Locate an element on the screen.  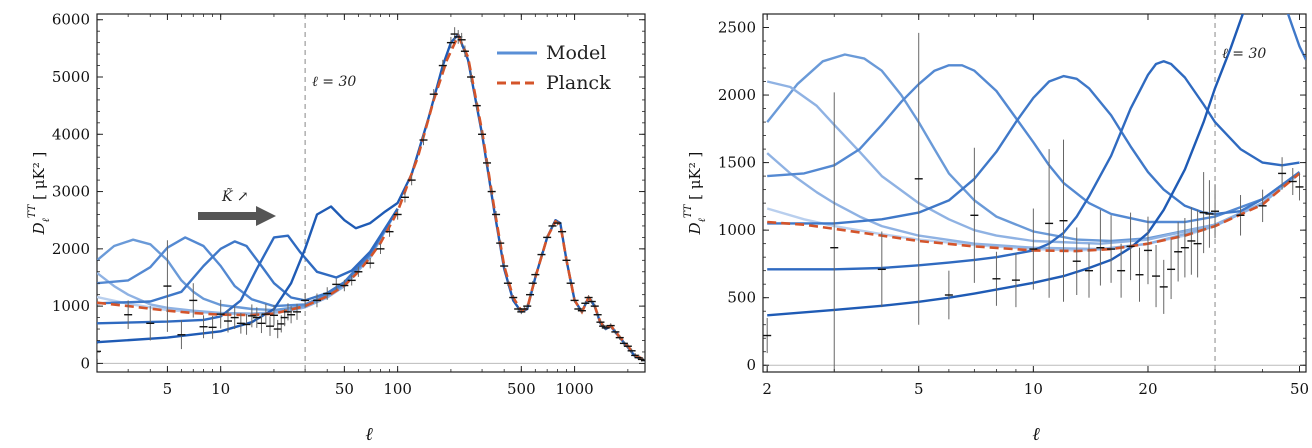
k-arrow: K̃ ↗ is located at coordinates (237, 206).